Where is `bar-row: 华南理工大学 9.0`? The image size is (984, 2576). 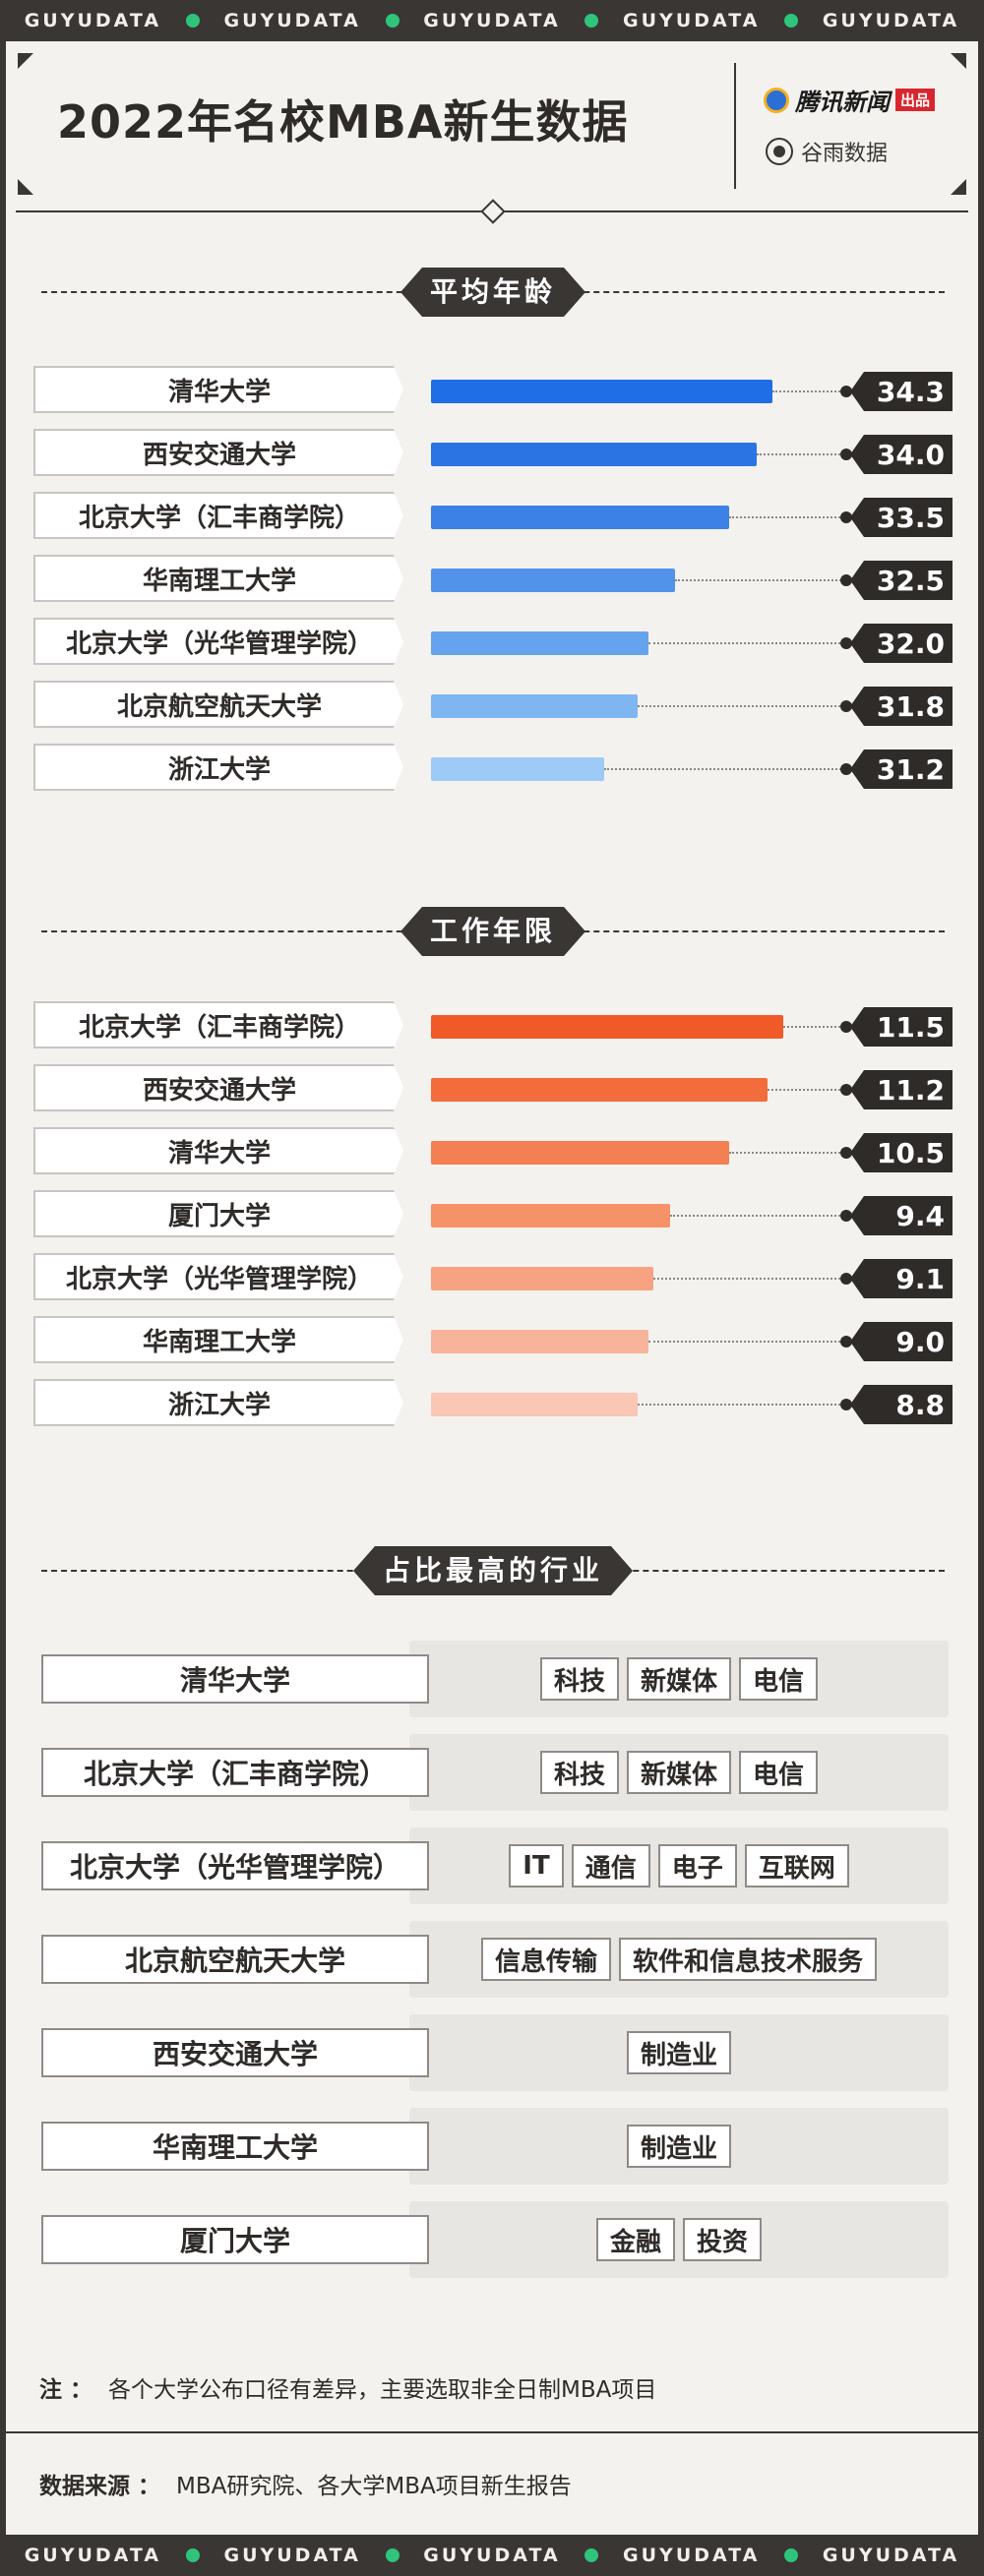
bar-row: 华南理工大学 9.0 is located at coordinates (501, 1340).